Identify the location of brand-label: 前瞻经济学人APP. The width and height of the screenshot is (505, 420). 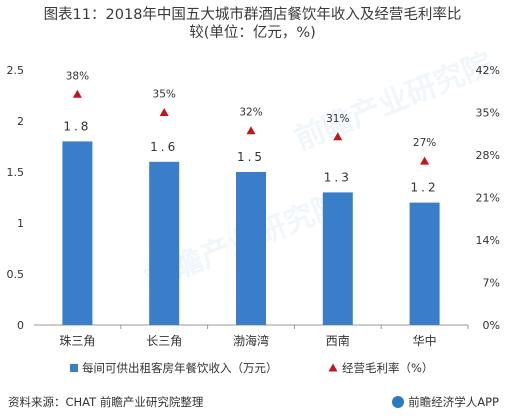
(453, 402).